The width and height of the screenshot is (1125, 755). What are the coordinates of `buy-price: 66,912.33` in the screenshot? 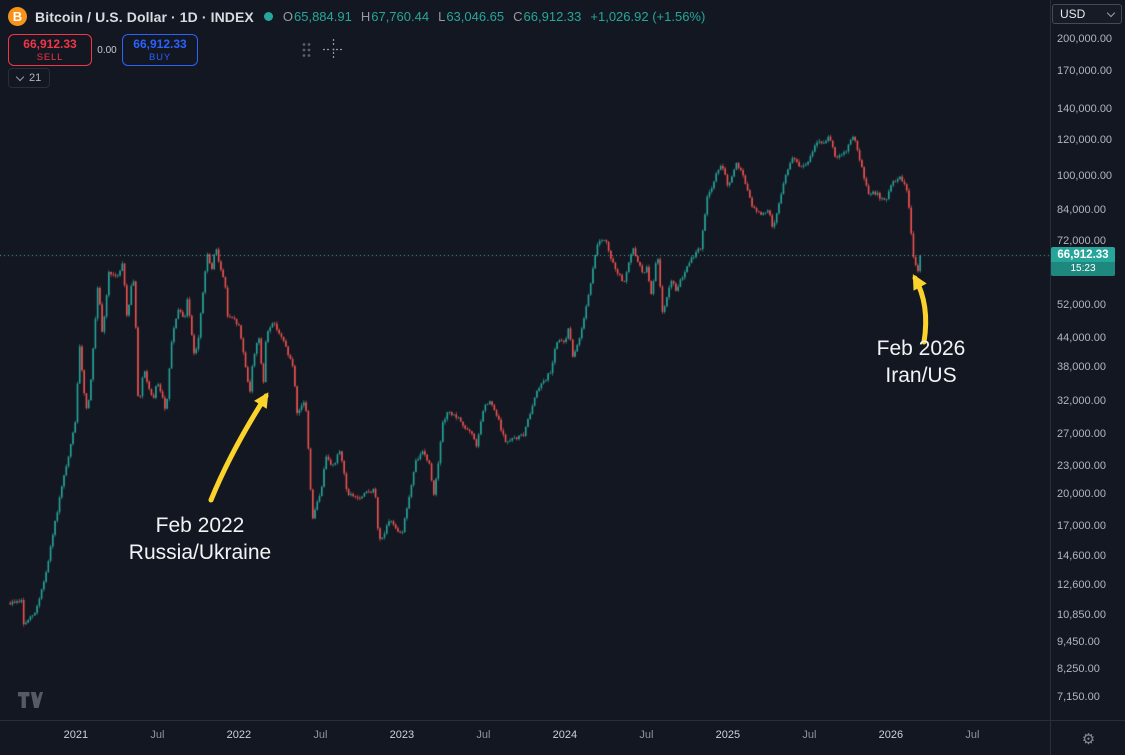 It's located at (160, 44).